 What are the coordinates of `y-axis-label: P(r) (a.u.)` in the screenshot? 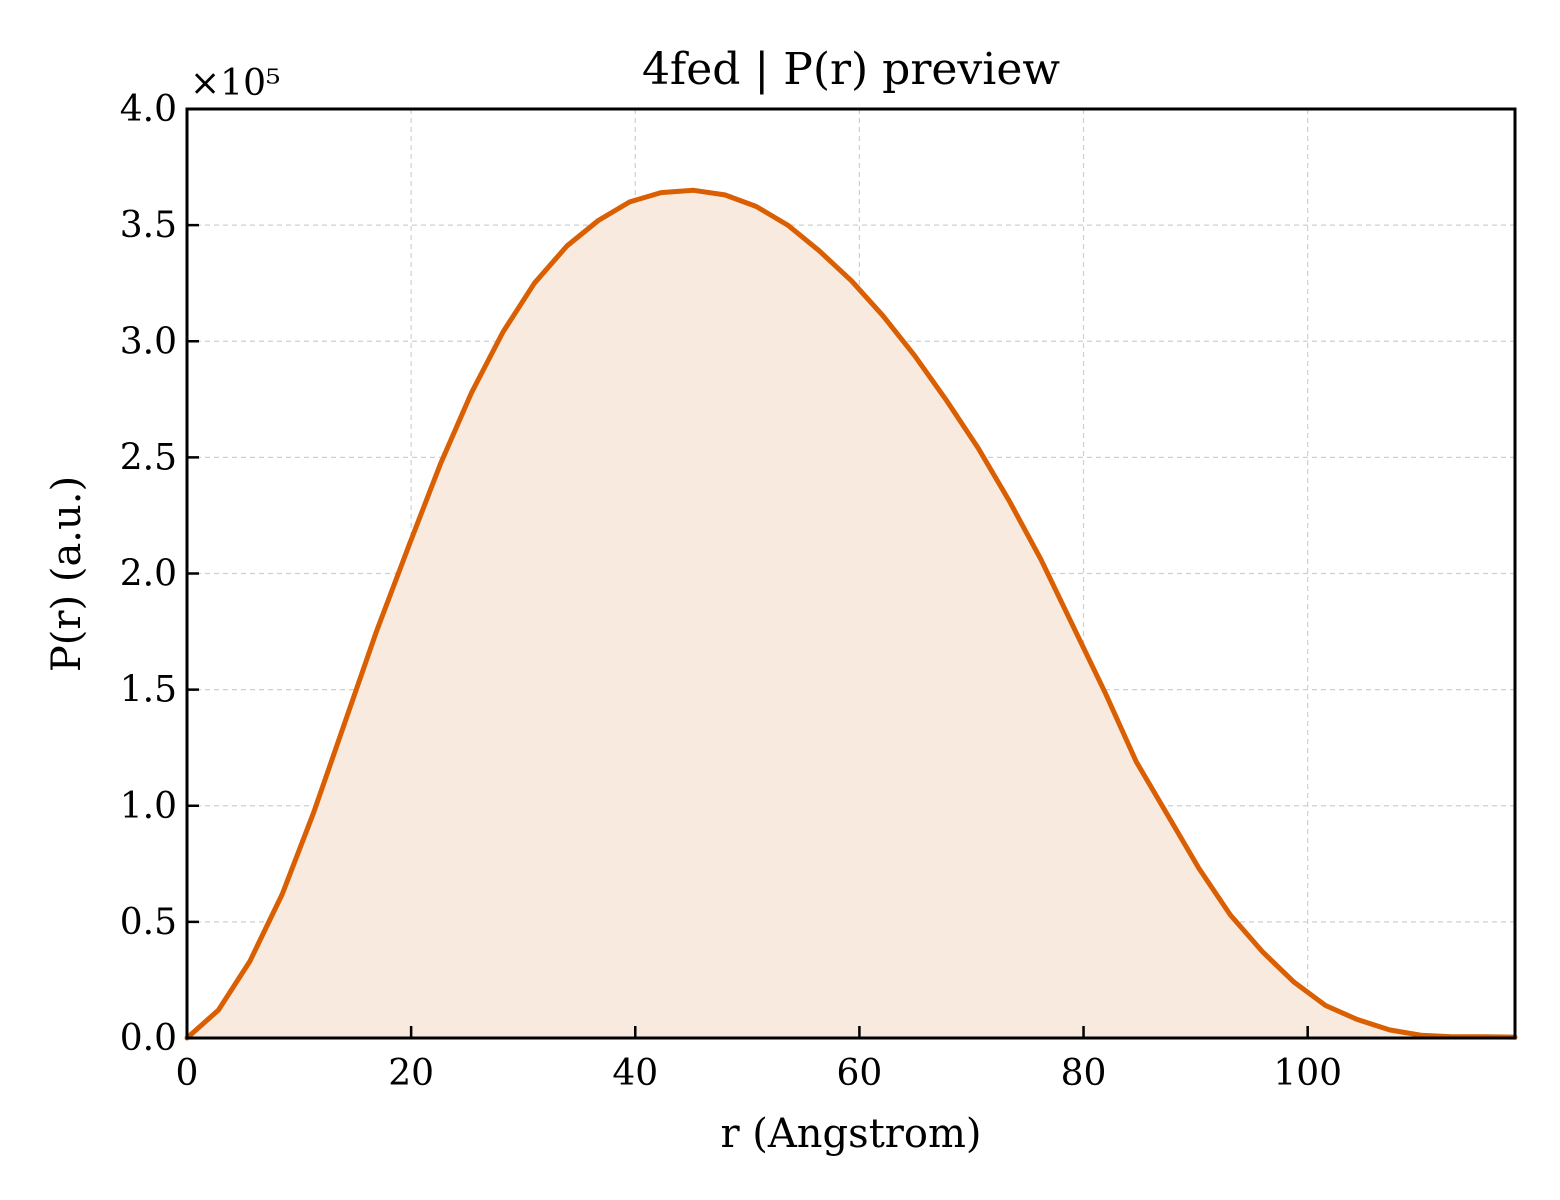 It's located at (67, 574).